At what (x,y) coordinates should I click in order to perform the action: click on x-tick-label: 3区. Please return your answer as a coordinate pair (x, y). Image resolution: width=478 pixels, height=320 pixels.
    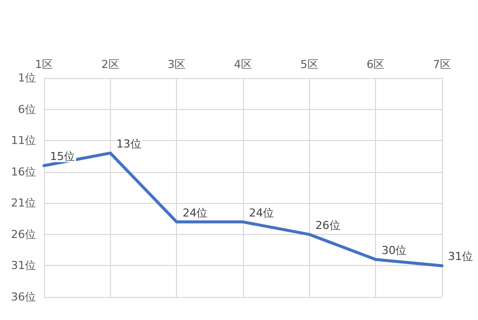
    Looking at the image, I should click on (177, 64).